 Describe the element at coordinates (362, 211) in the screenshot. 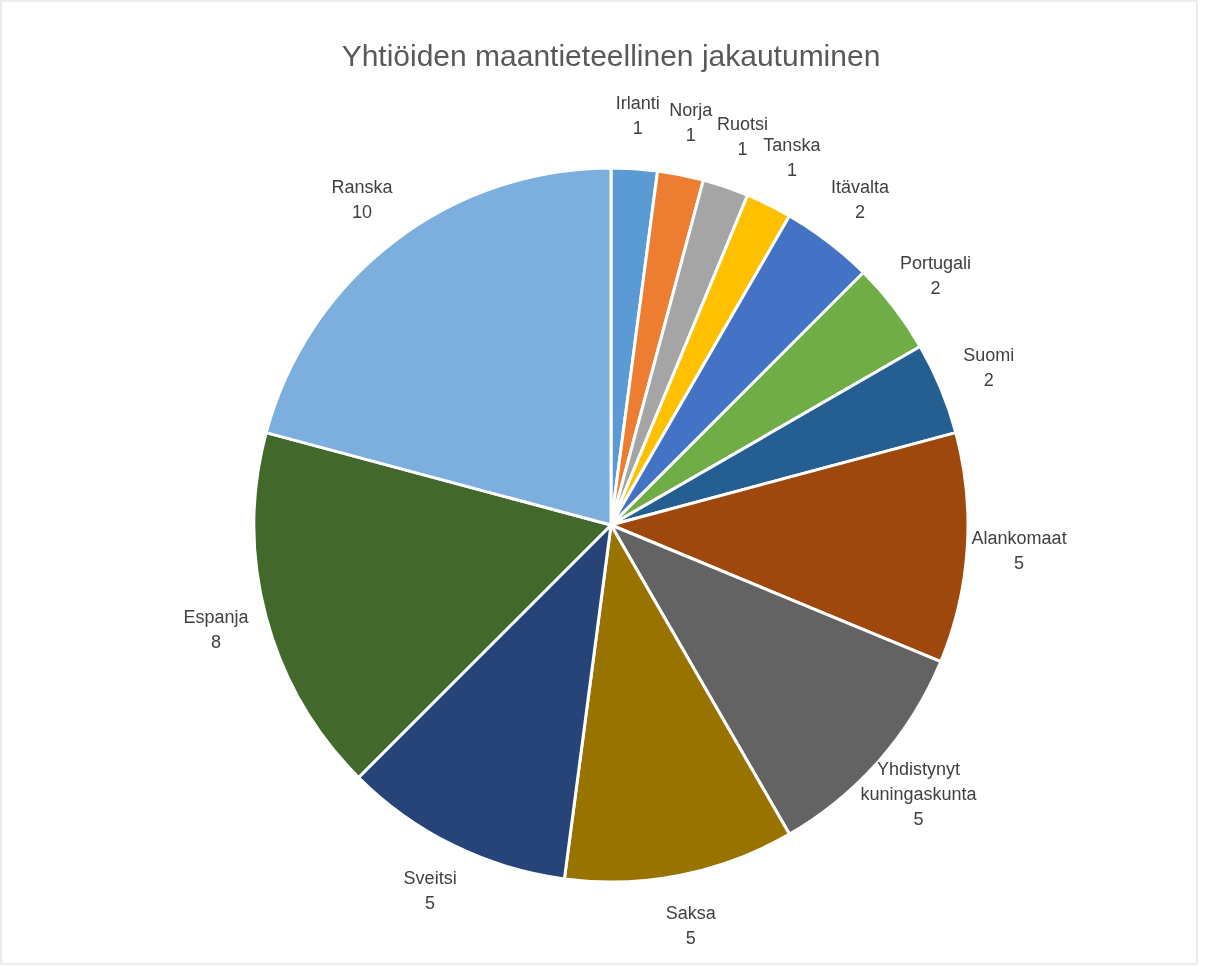

I see `data-label: 10` at that location.